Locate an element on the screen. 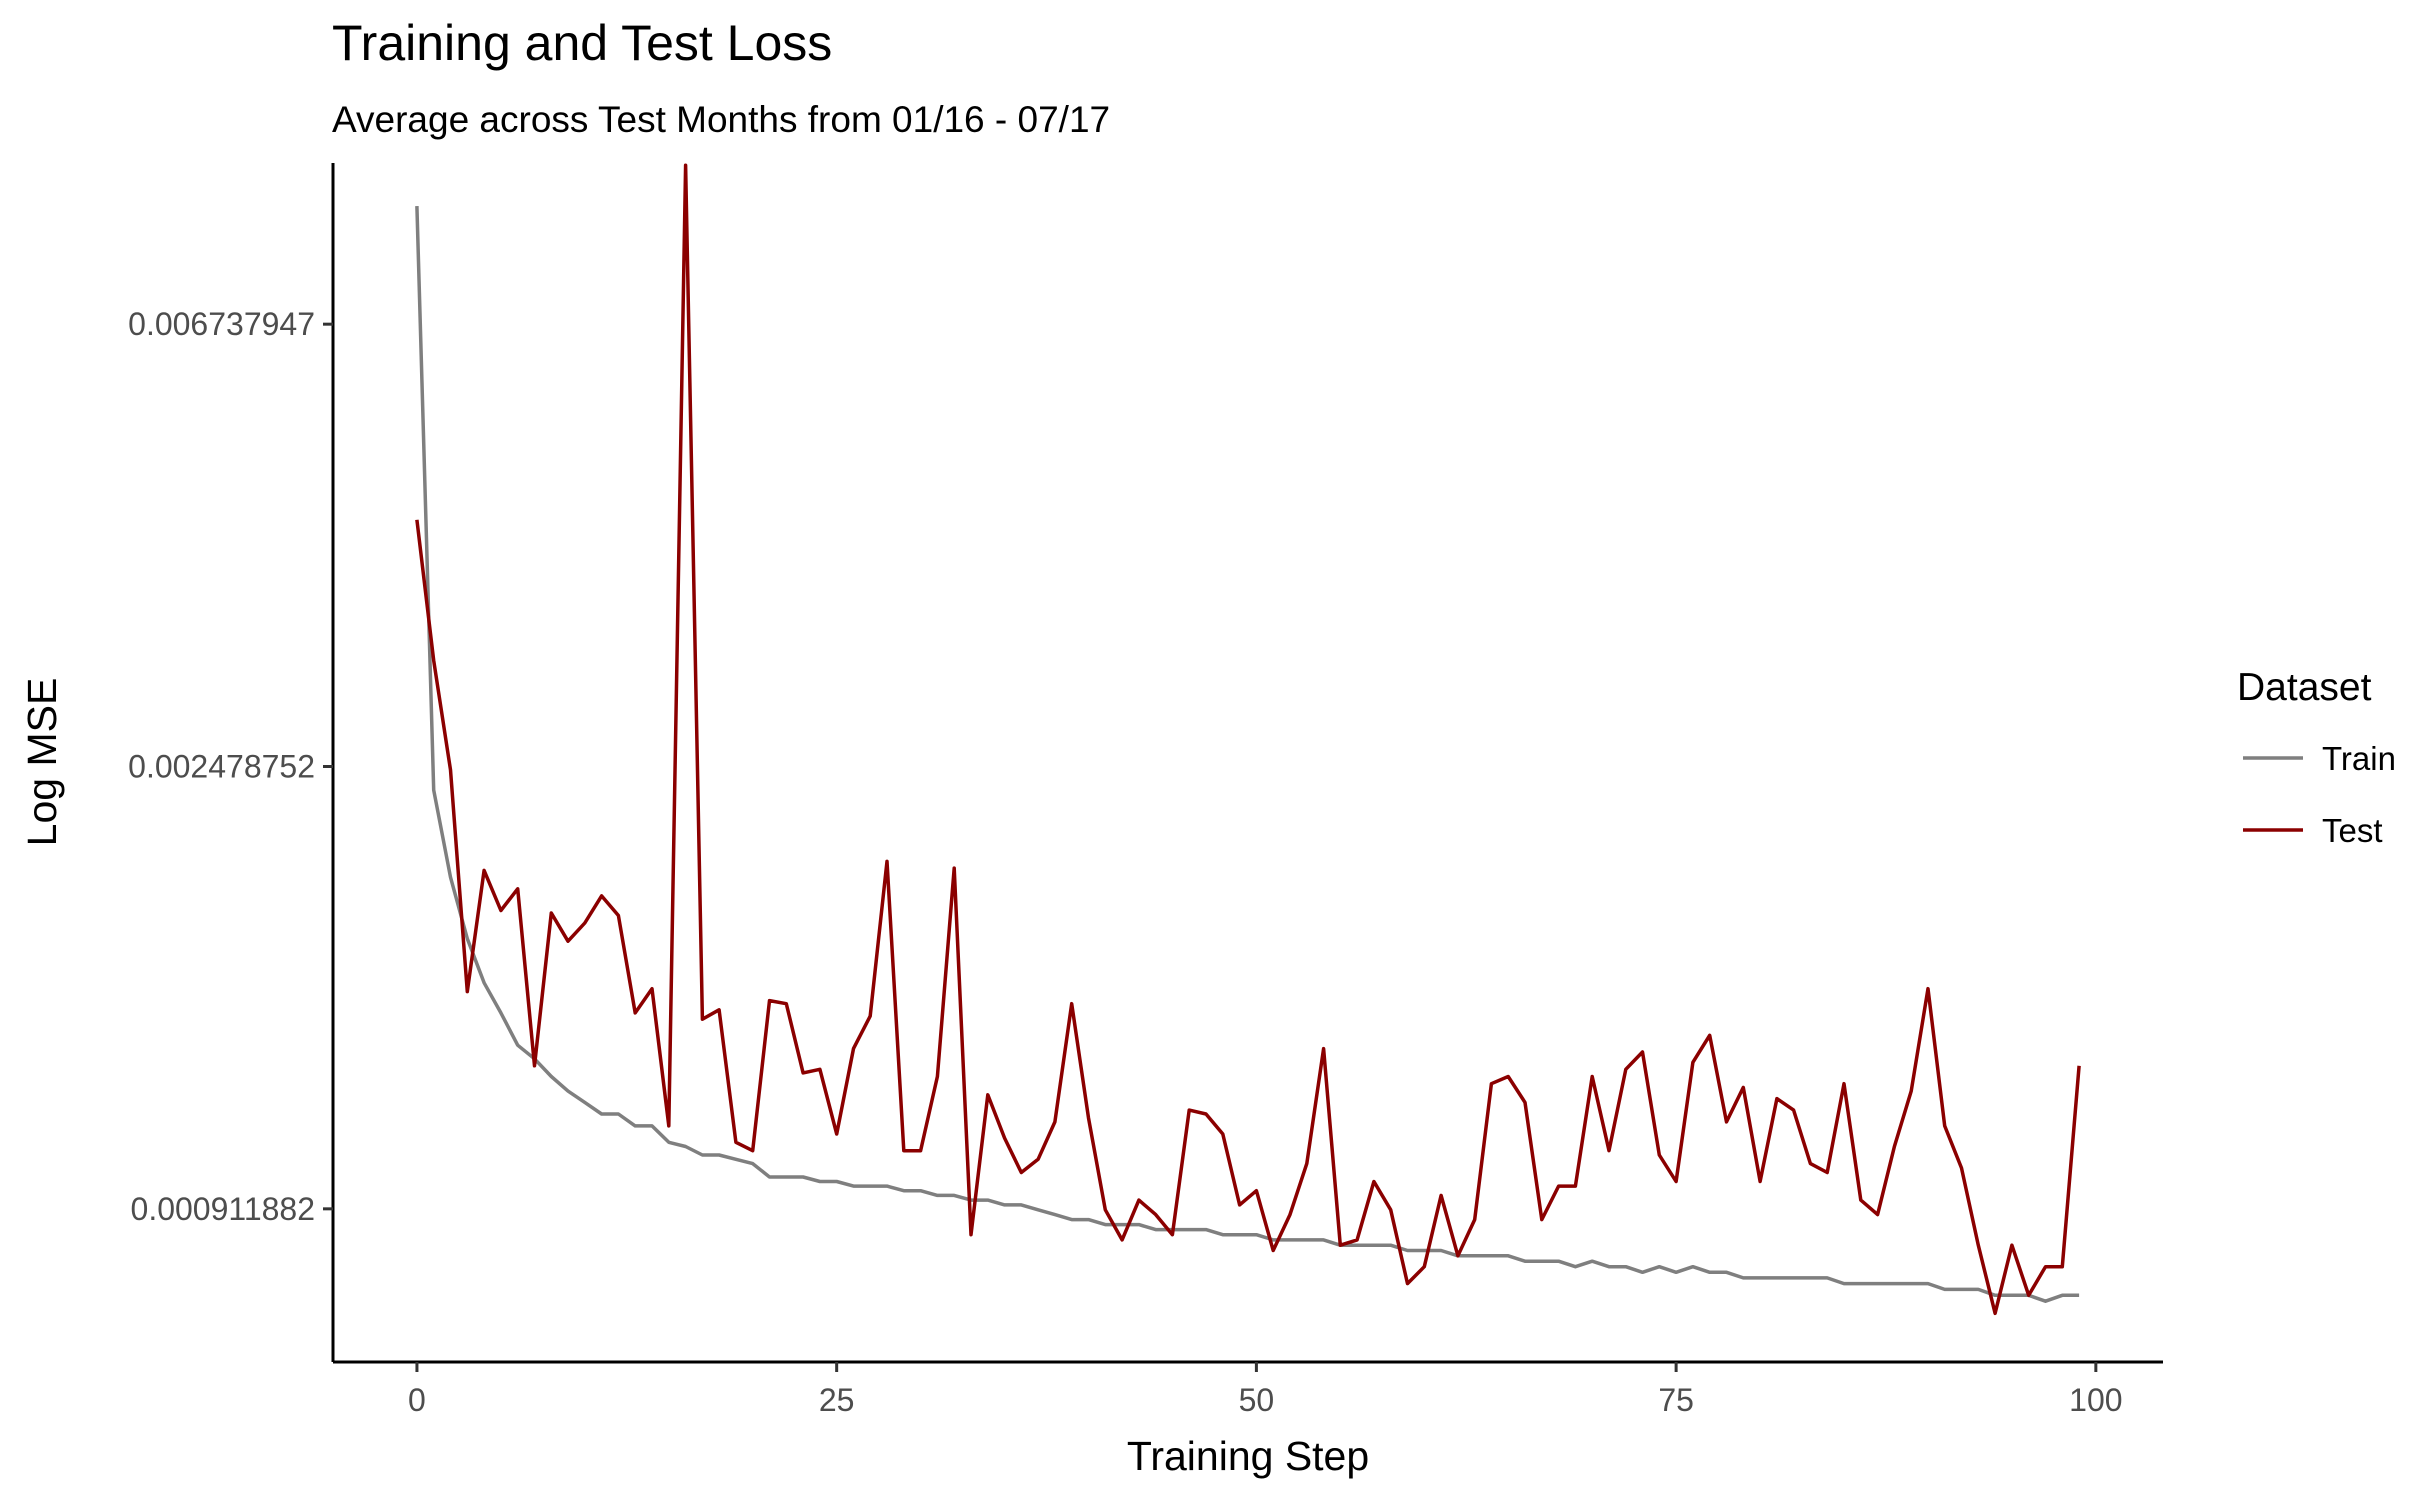  legend: Dataset Train Test is located at coordinates (2316, 757).